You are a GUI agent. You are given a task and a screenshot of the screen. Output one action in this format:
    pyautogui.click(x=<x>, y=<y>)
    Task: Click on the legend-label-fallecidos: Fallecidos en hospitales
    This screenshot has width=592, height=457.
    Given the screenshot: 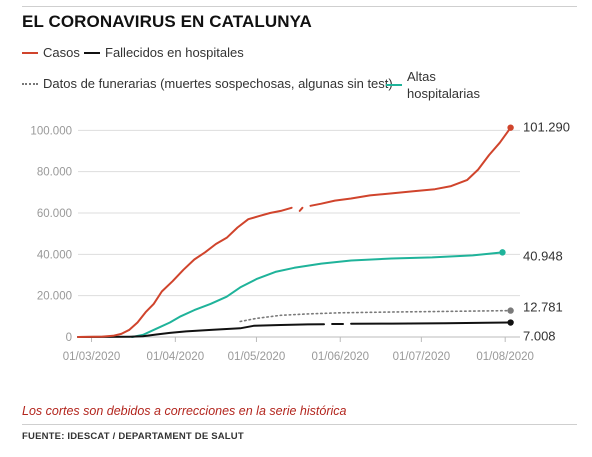 What is the action you would take?
    pyautogui.click(x=174, y=52)
    